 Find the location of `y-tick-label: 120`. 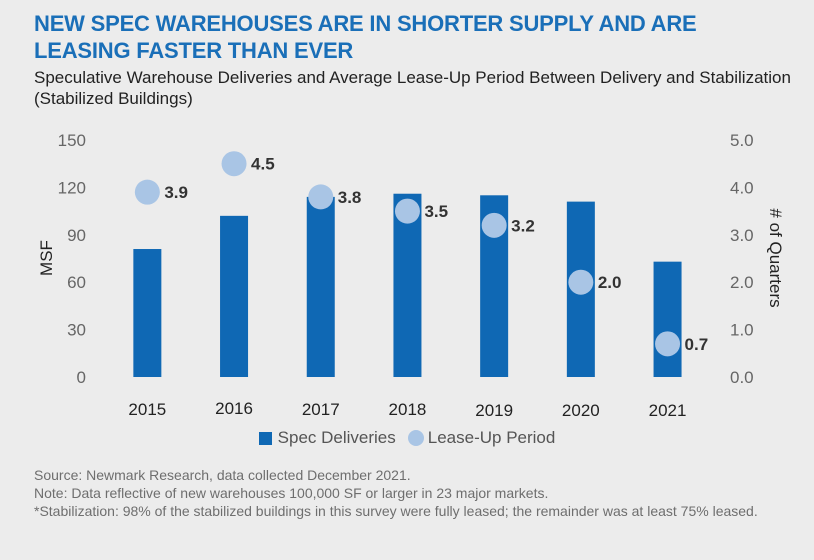

y-tick-label: 120 is located at coordinates (72, 187).